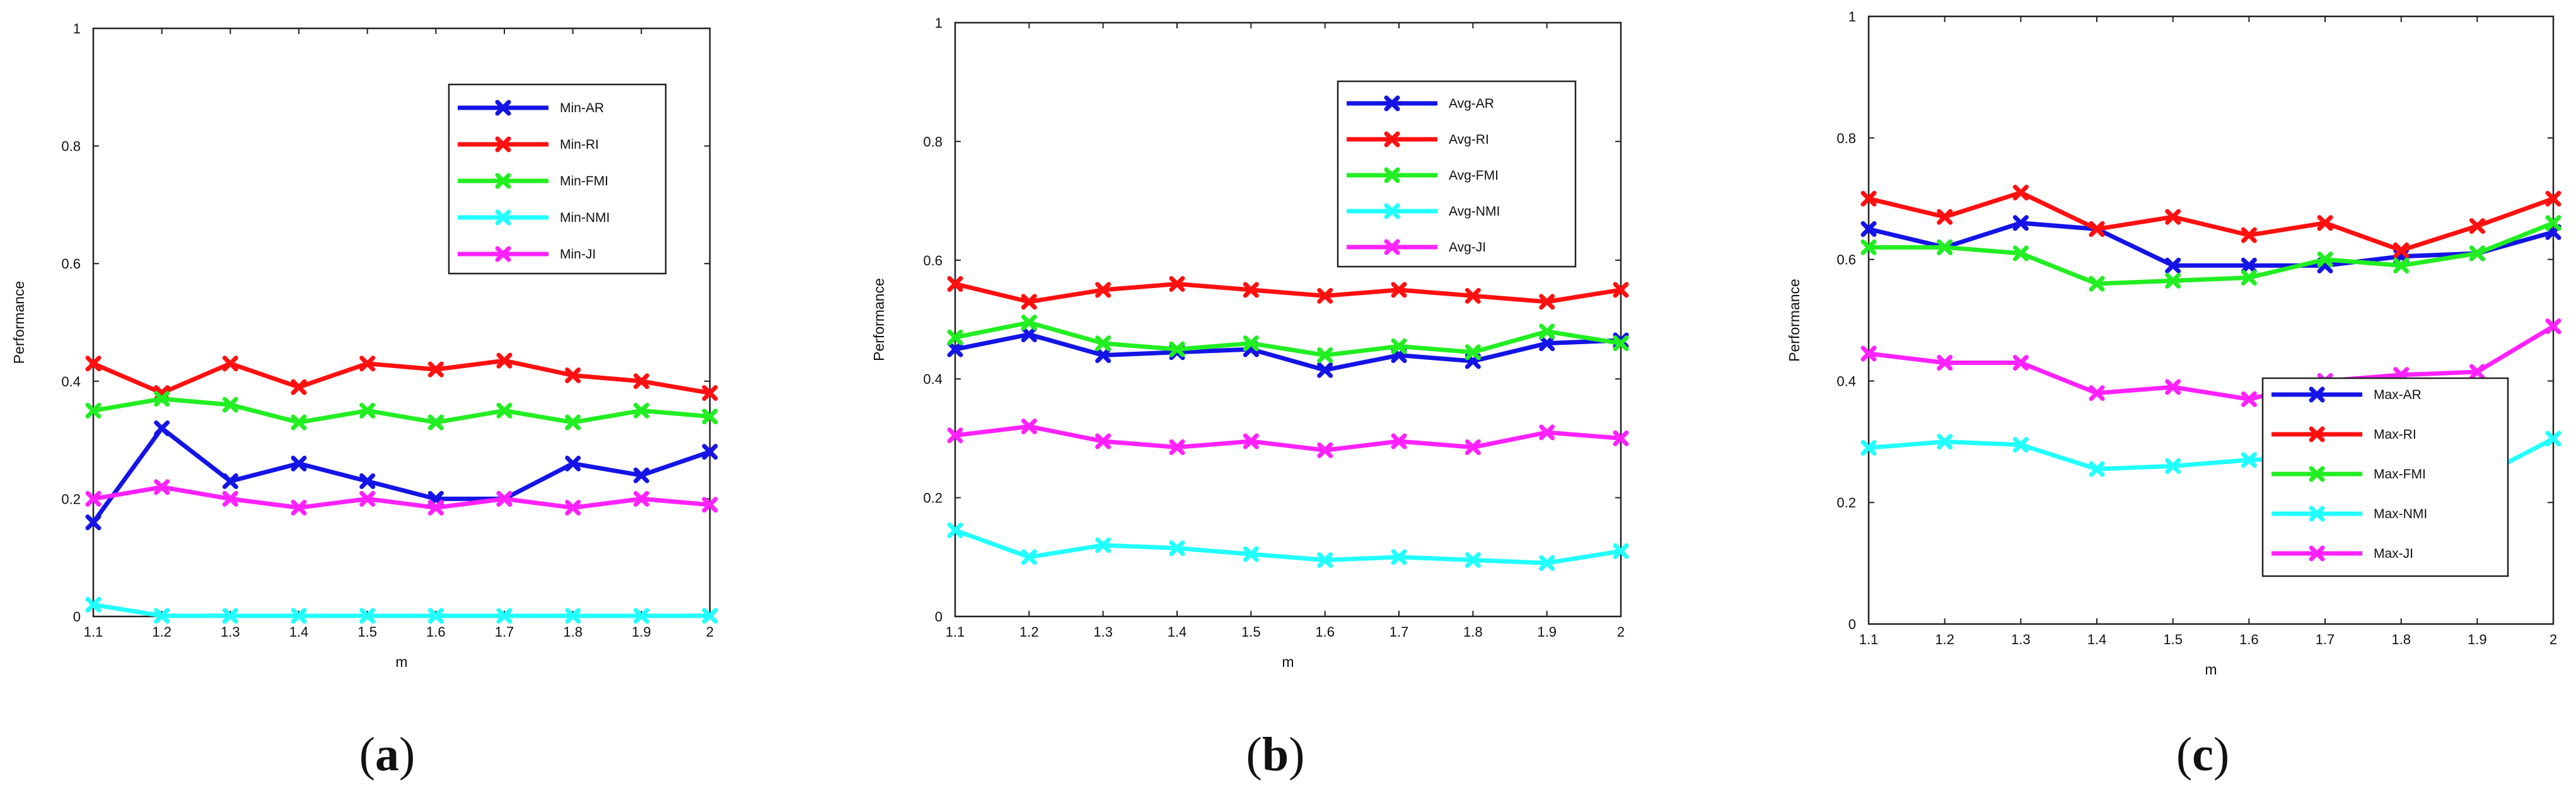 Image resolution: width=2576 pixels, height=798 pixels. Describe the element at coordinates (2400, 514) in the screenshot. I see `legend-label: Max-NMI` at that location.